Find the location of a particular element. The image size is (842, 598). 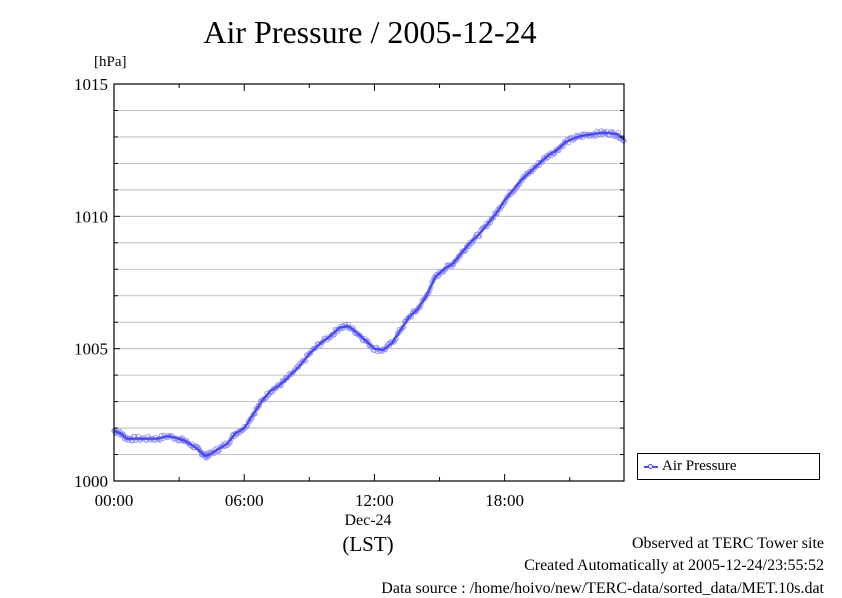

y-tick-label: 1005 is located at coordinates (91, 349).